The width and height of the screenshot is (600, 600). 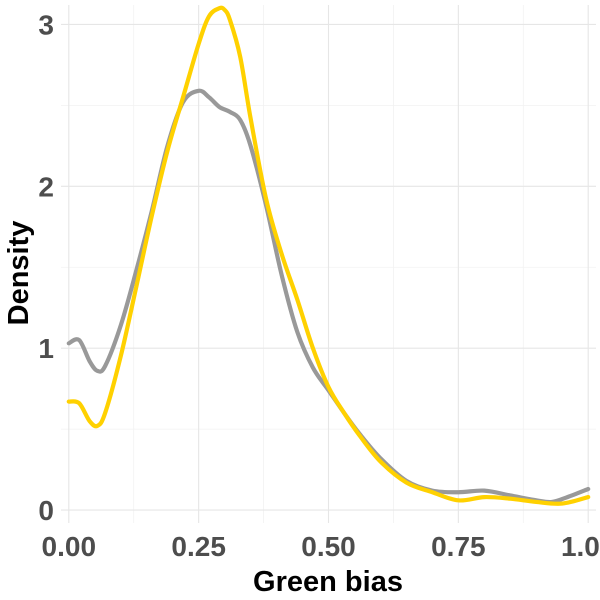 What do you see at coordinates (19, 273) in the screenshot?
I see `y-axis-title: Density` at bounding box center [19, 273].